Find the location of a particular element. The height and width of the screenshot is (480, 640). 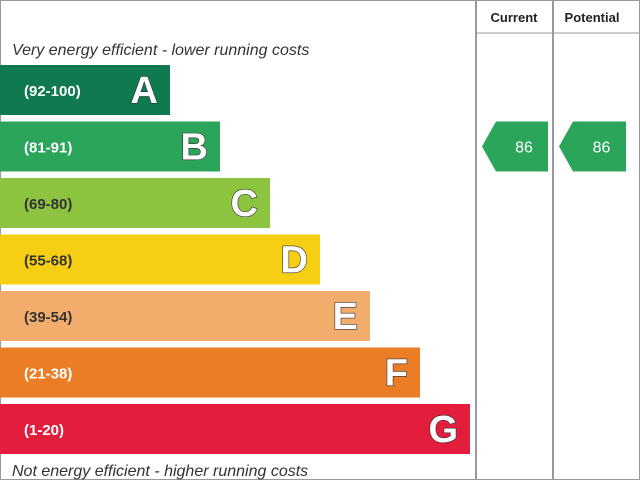

band-e: (39-54) E is located at coordinates (185, 316).